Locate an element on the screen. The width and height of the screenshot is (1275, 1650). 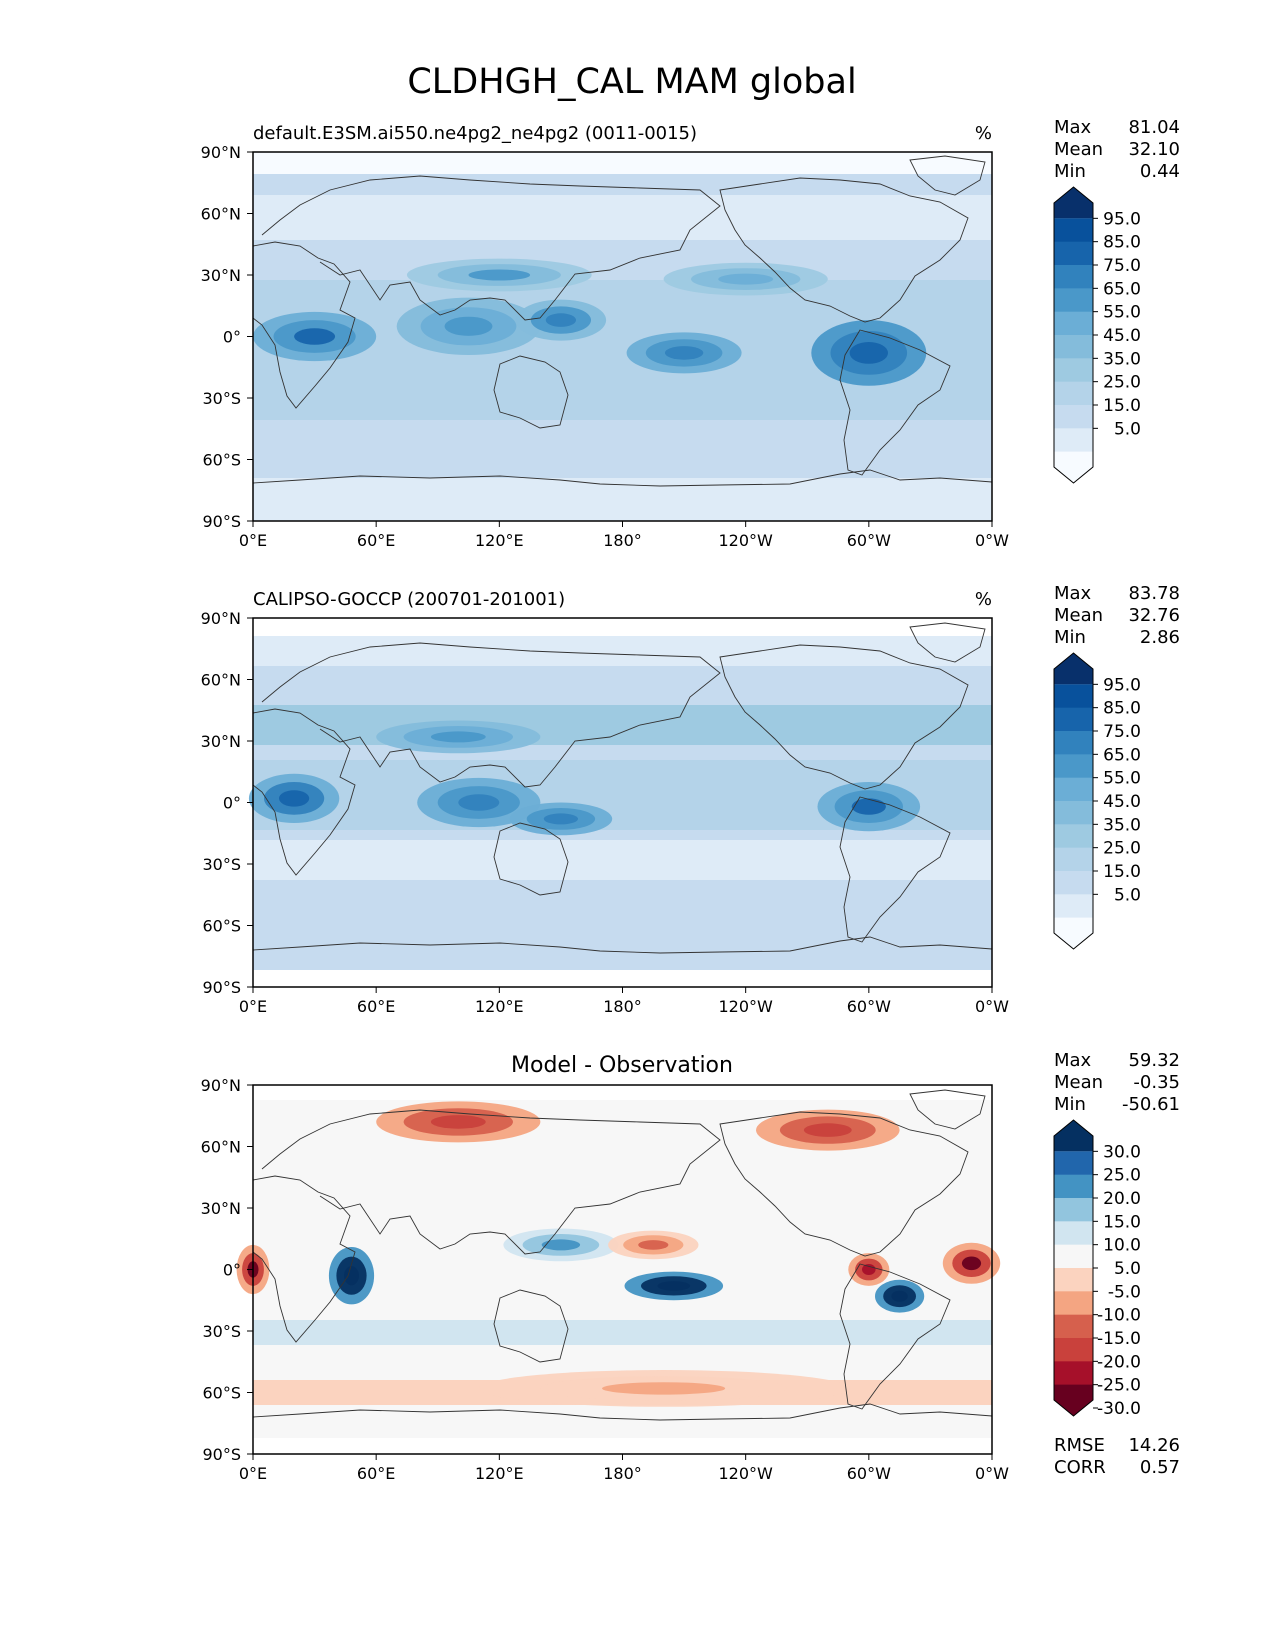
y-tick-label: 90°N is located at coordinates (221, 618).